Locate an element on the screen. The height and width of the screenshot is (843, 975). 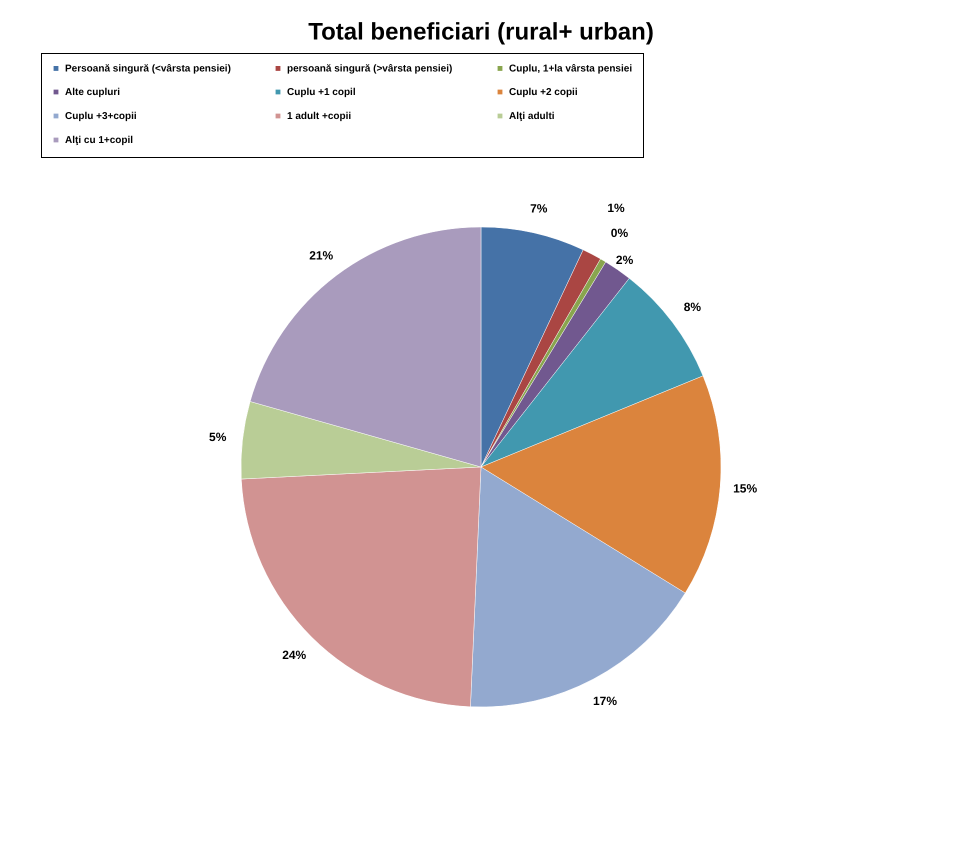
legend-label: Cuplu +1 copil is located at coordinates (321, 92).